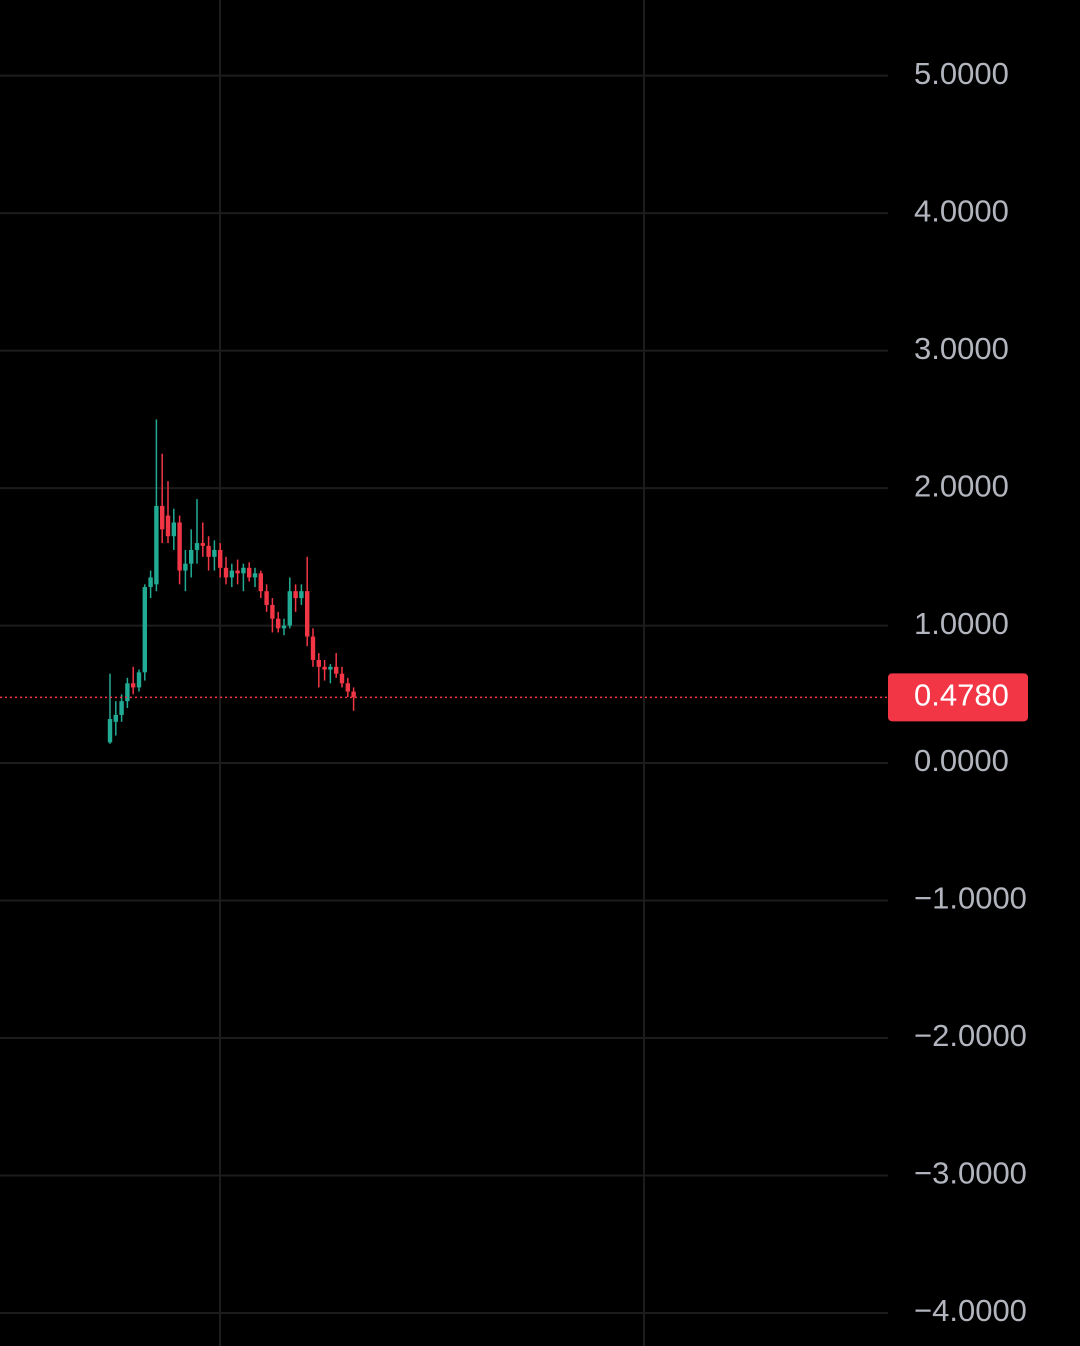 This screenshot has width=1080, height=1346. What do you see at coordinates (961, 623) in the screenshot?
I see `y-tick-label: 1.0000` at bounding box center [961, 623].